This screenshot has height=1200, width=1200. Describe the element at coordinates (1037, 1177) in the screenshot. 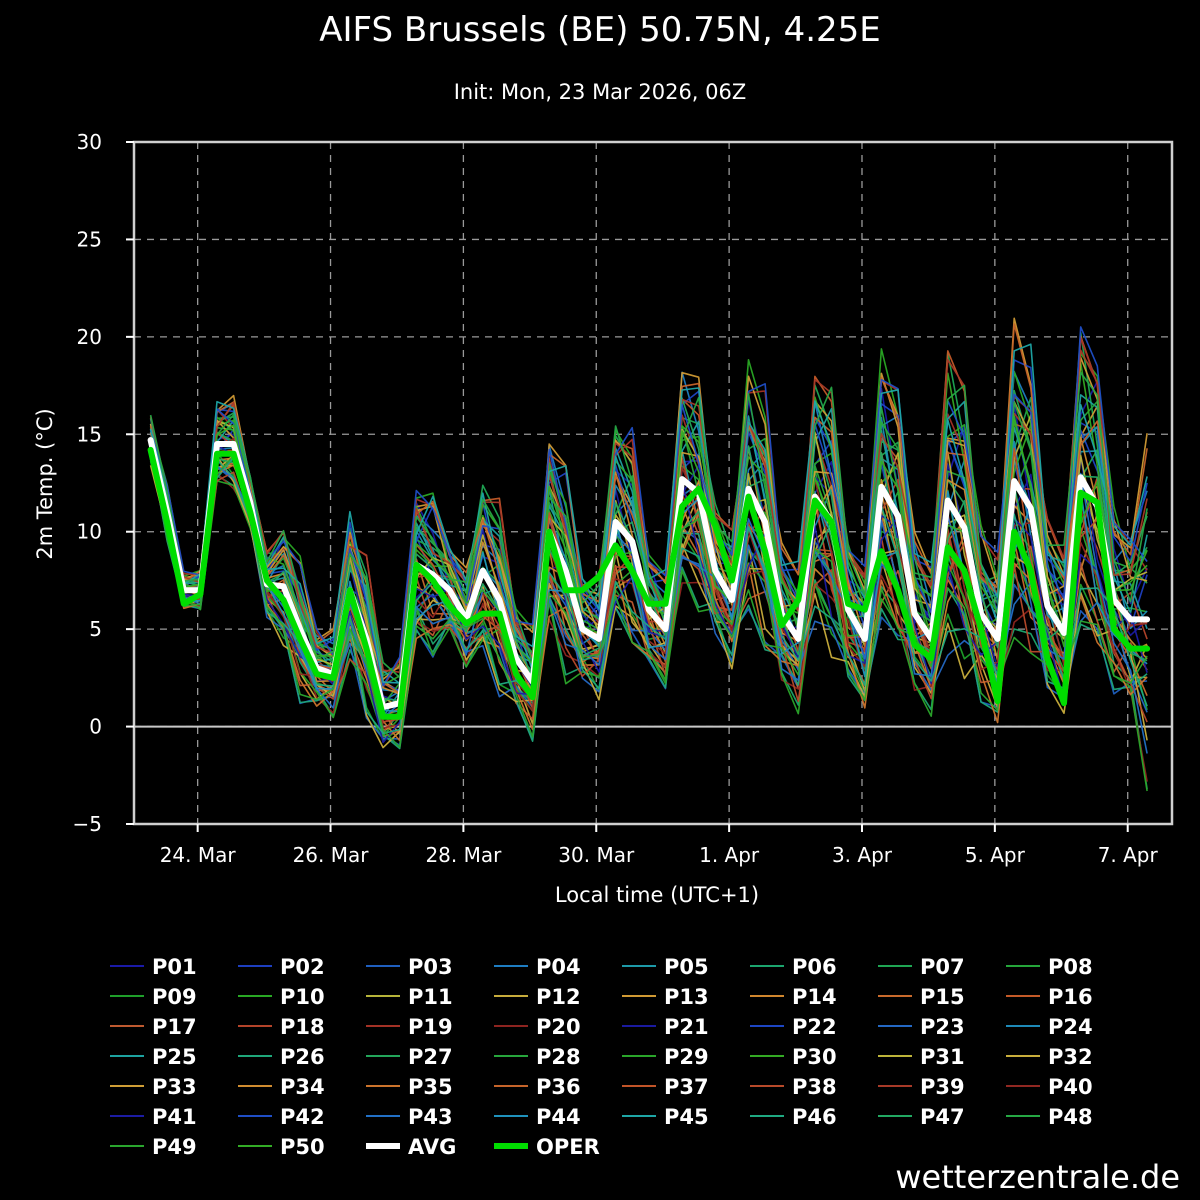

I see `brand-watermark: wetterzentrale.de` at that location.